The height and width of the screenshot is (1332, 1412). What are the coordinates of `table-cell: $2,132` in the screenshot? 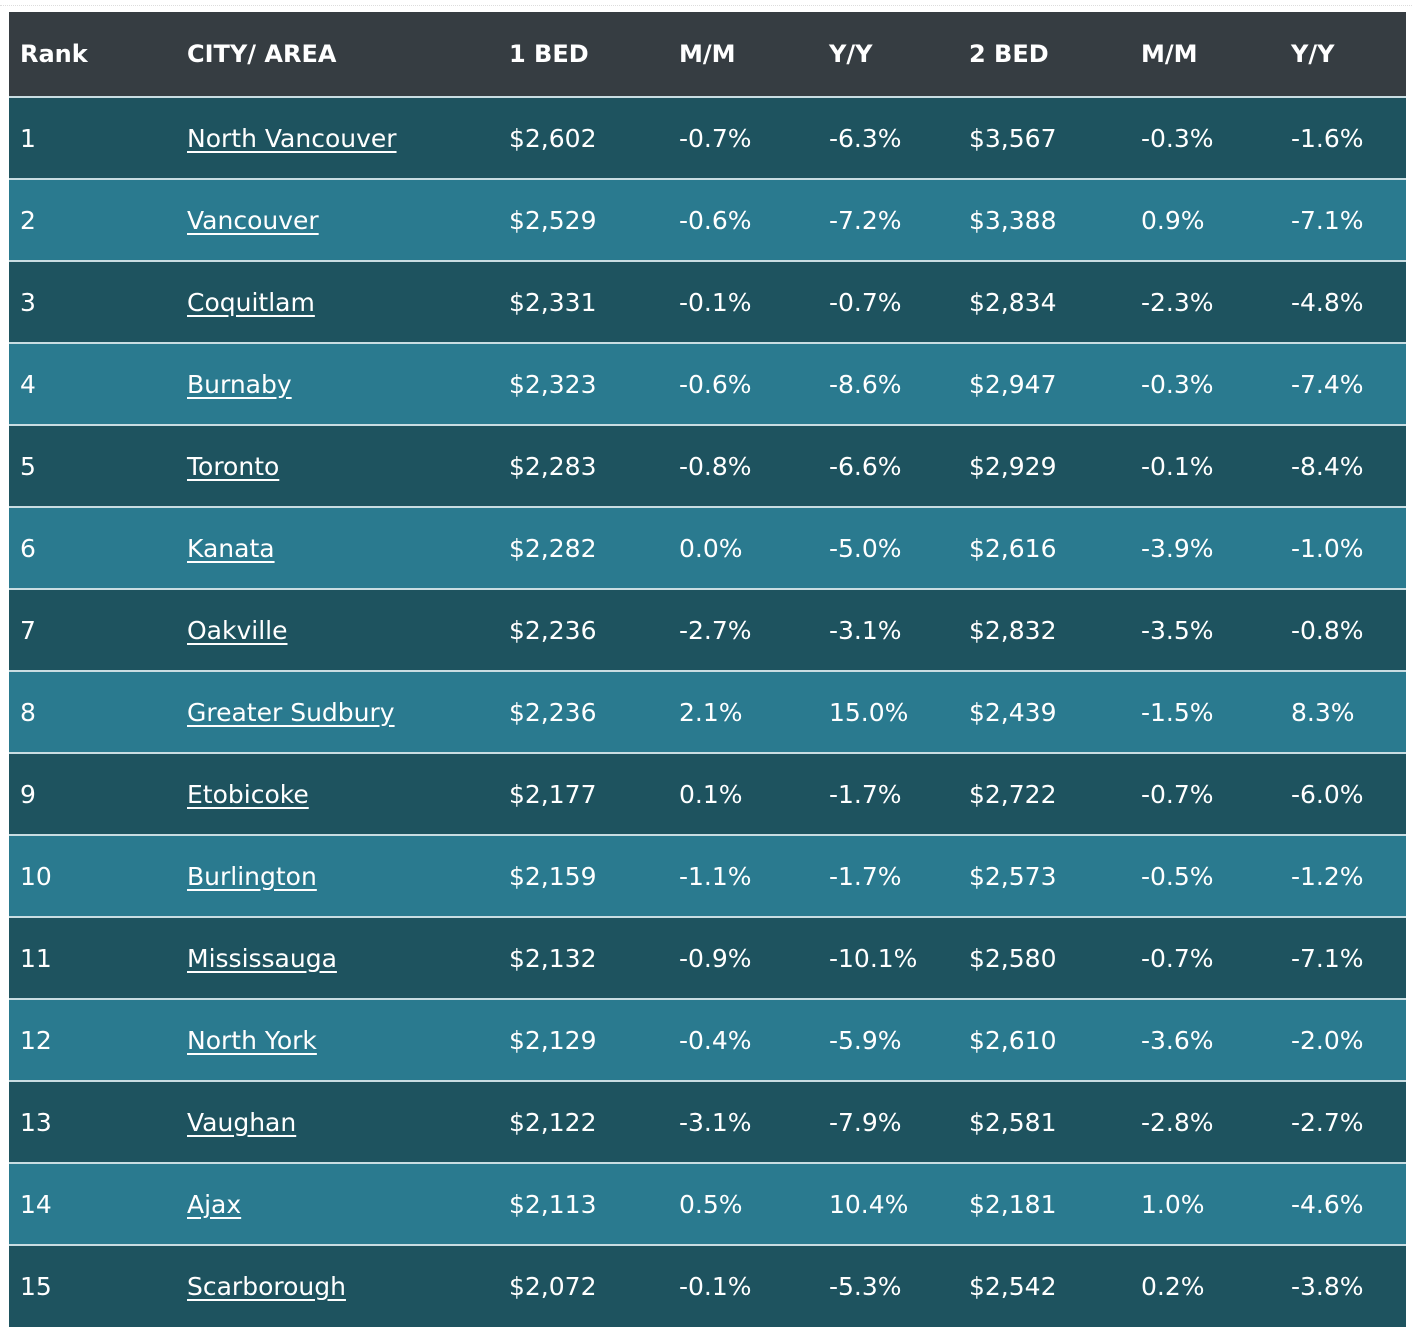 It's located at (553, 958).